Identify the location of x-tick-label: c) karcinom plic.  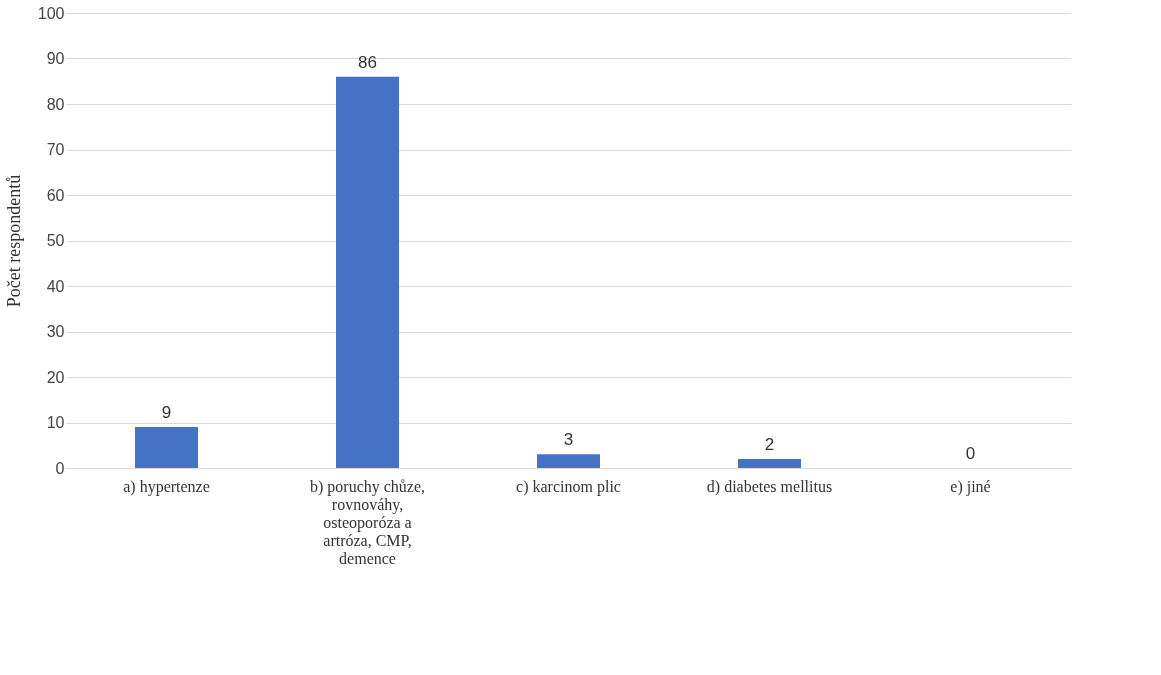
(568, 486).